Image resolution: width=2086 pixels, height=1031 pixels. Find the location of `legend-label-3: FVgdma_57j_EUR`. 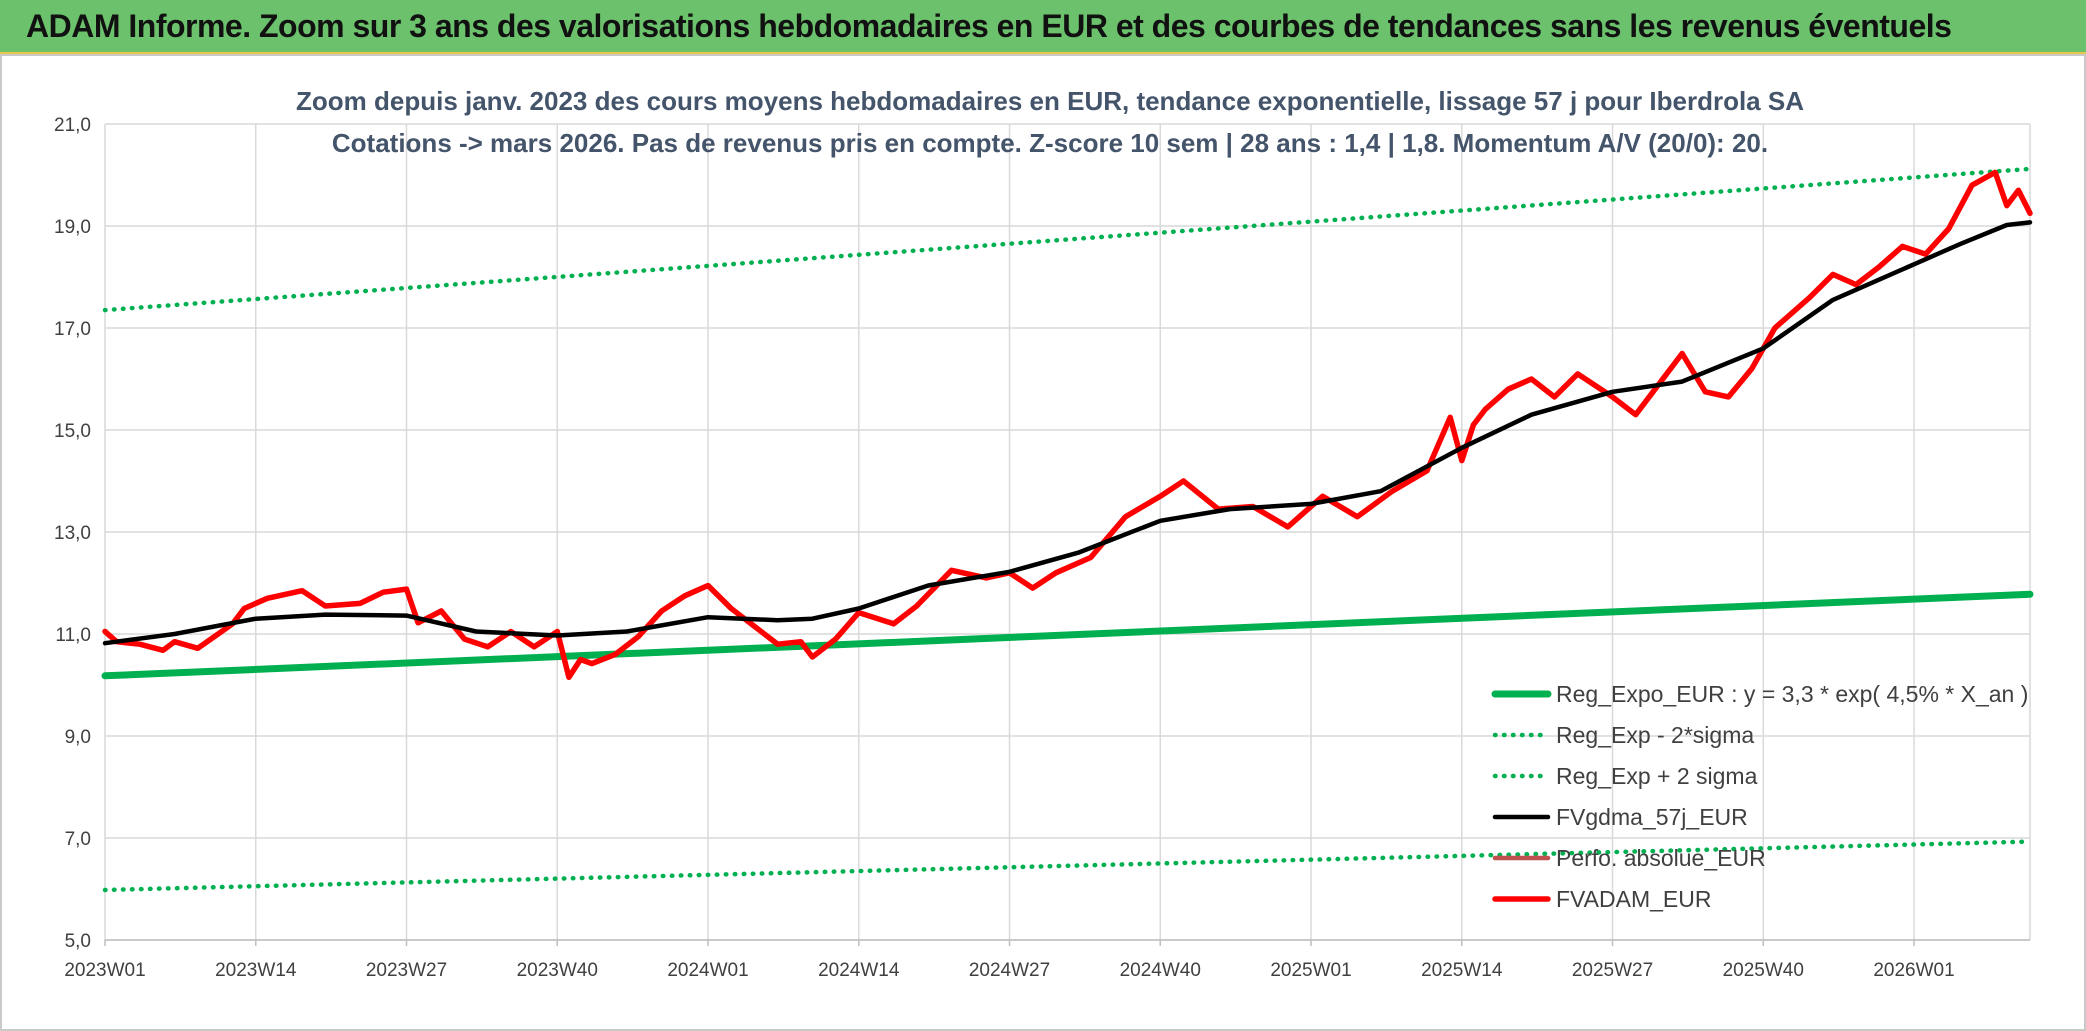

legend-label-3: FVgdma_57j_EUR is located at coordinates (1652, 817).